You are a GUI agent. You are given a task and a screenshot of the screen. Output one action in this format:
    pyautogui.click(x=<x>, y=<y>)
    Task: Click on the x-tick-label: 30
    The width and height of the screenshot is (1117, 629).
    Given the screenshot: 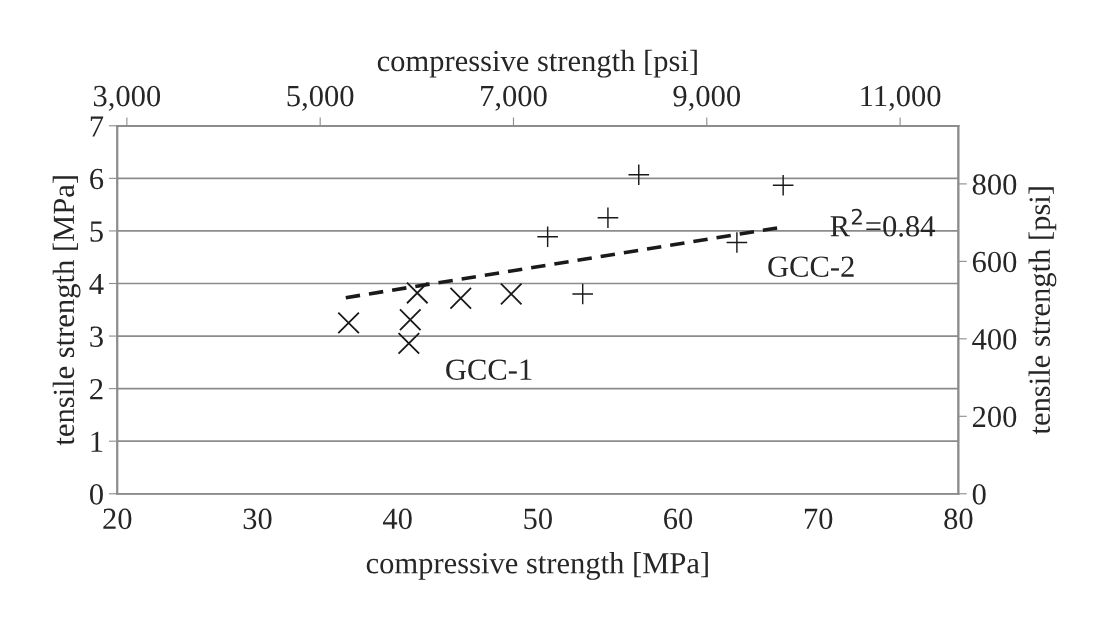 What is the action you would take?
    pyautogui.click(x=257, y=519)
    